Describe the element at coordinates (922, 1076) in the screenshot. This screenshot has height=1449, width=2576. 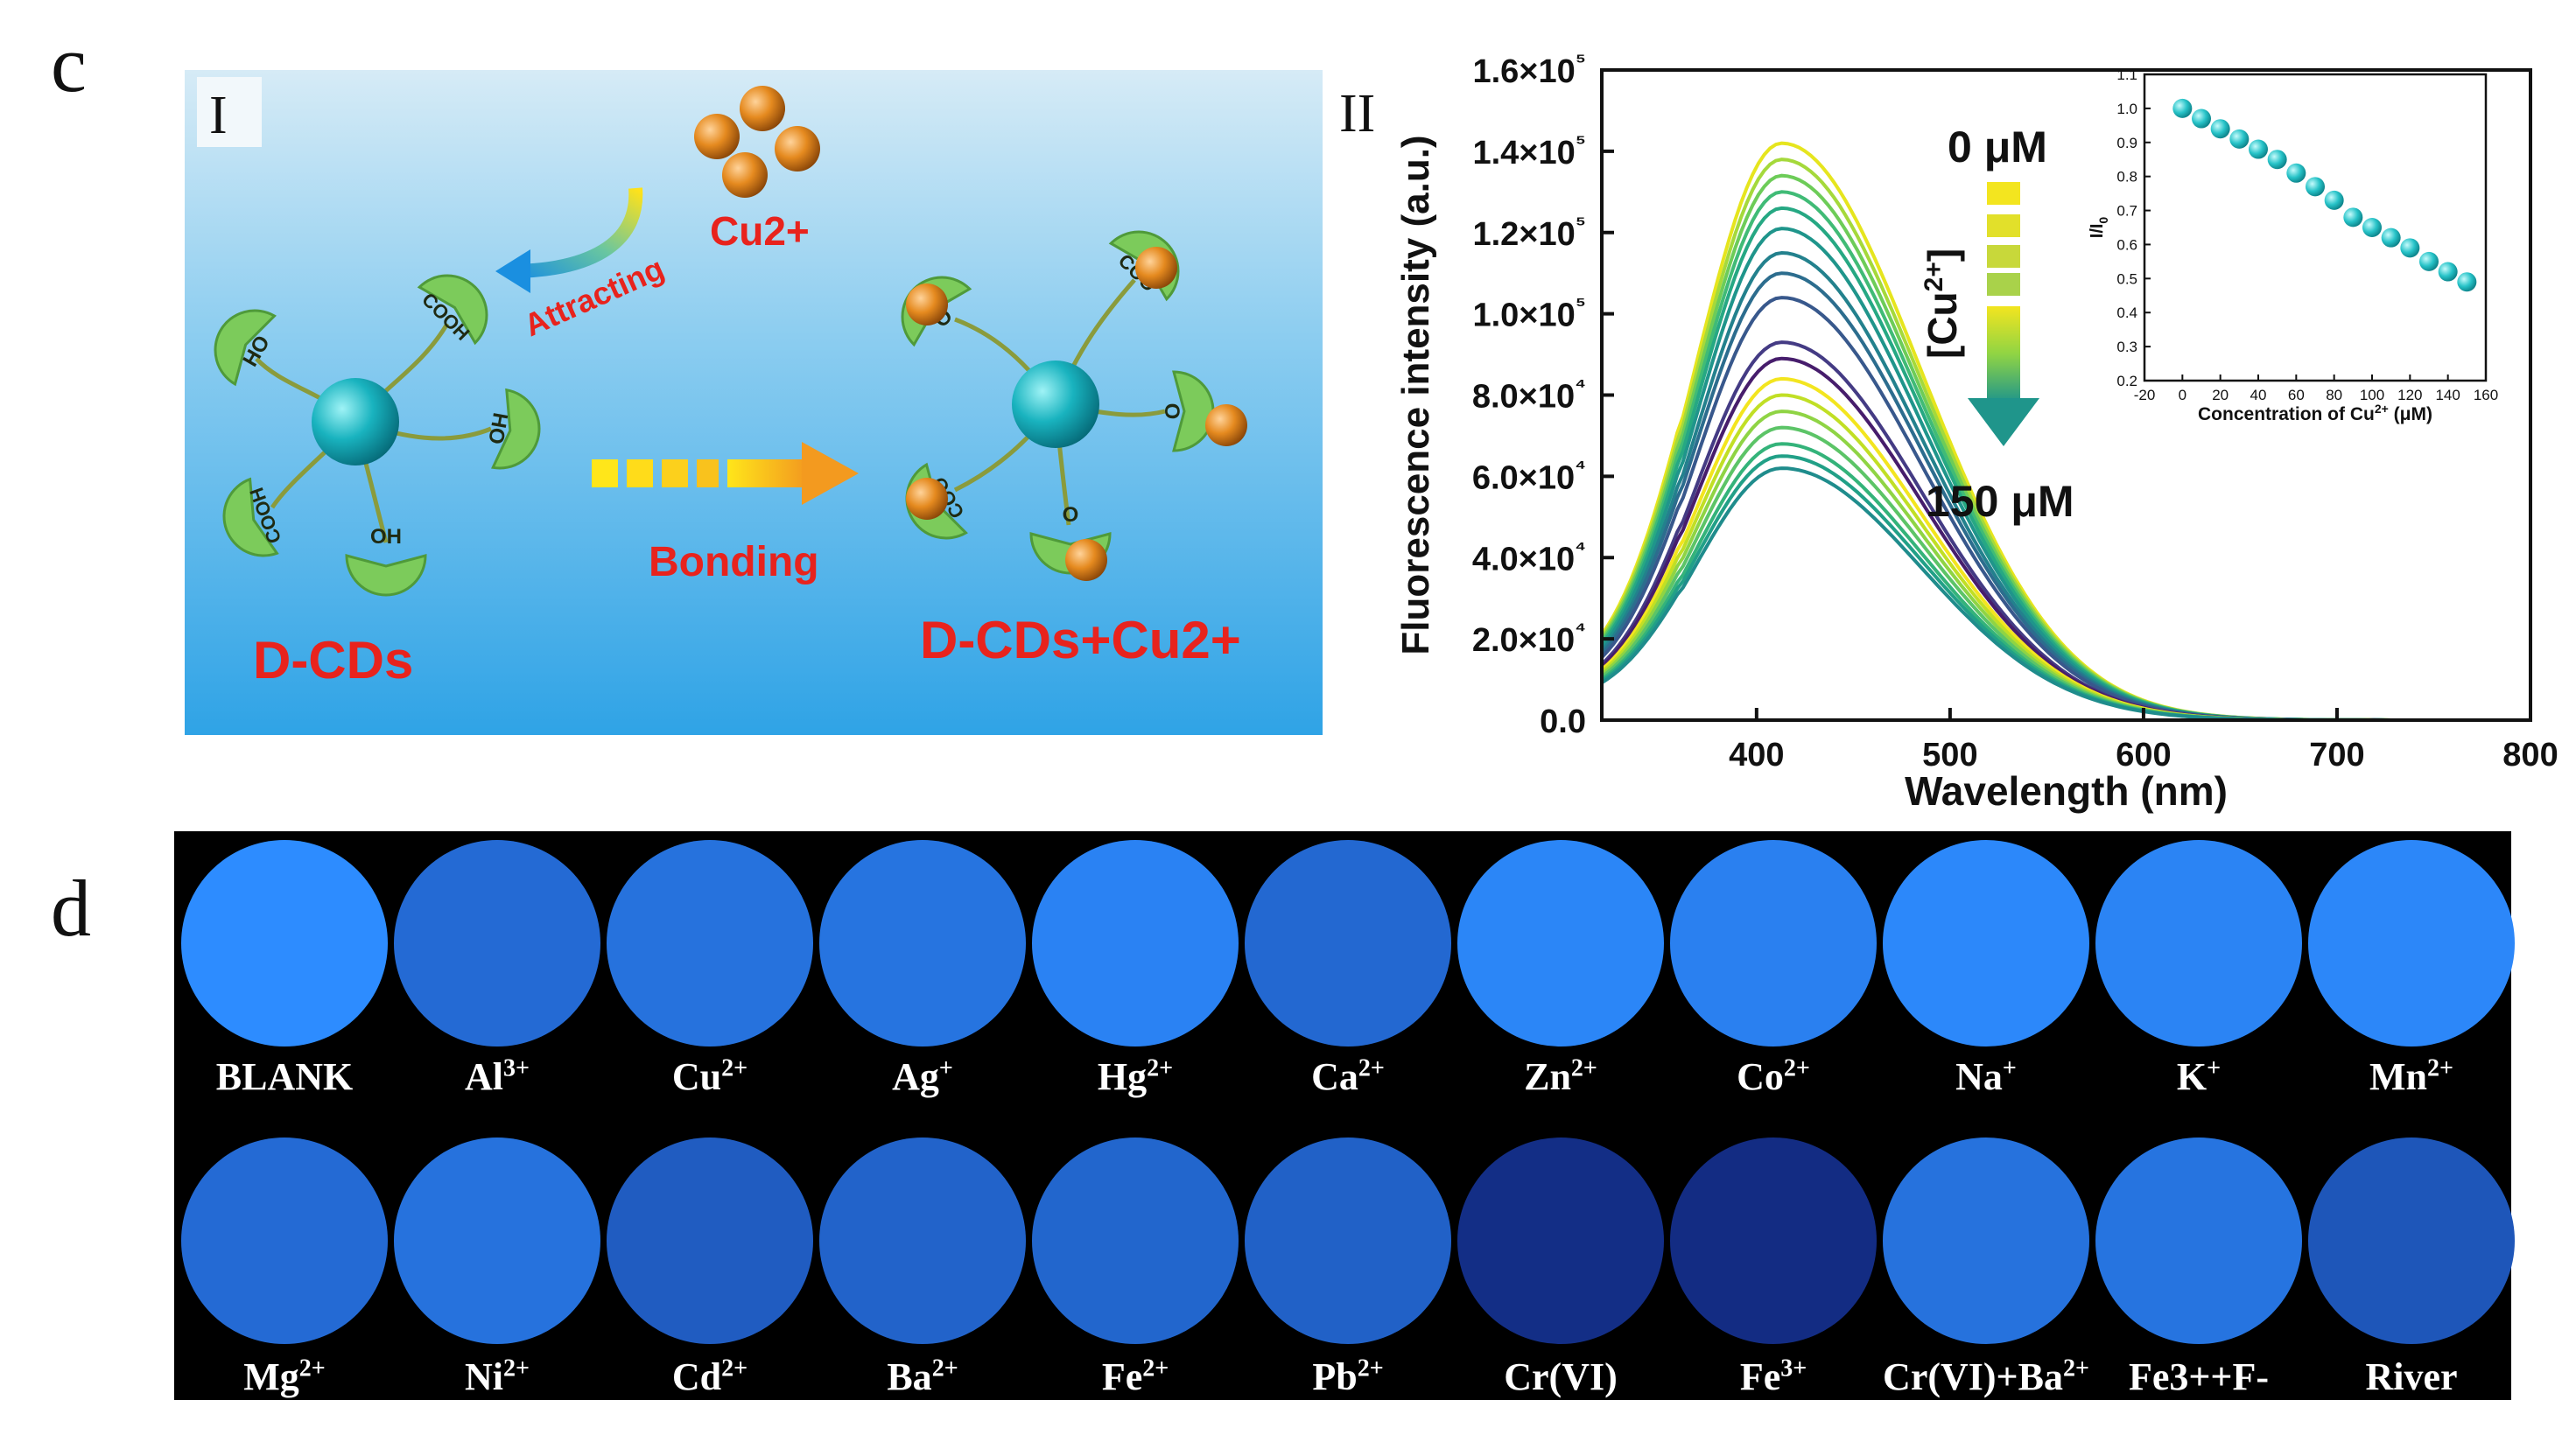
I see `plate-label: Ag+` at that location.